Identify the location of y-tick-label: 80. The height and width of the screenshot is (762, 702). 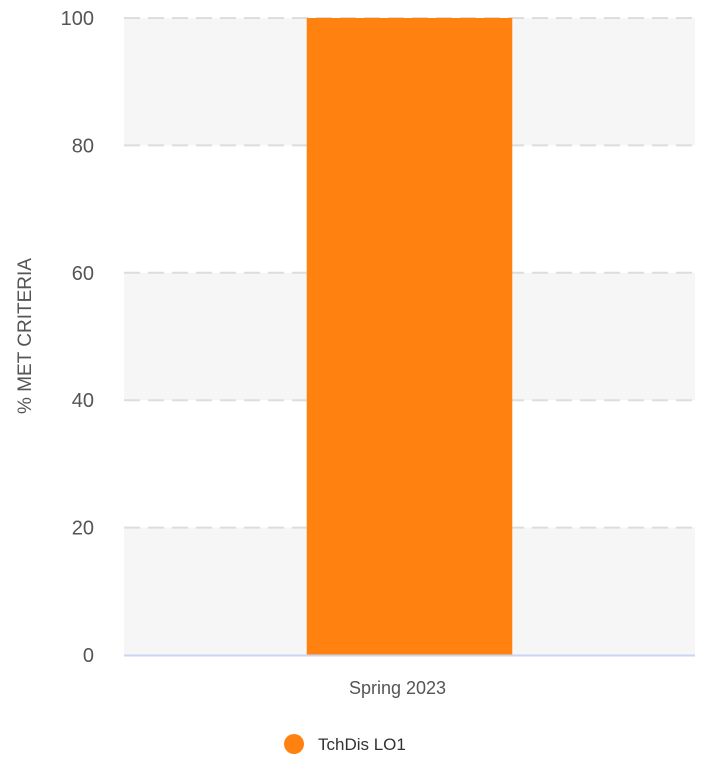
(83, 146).